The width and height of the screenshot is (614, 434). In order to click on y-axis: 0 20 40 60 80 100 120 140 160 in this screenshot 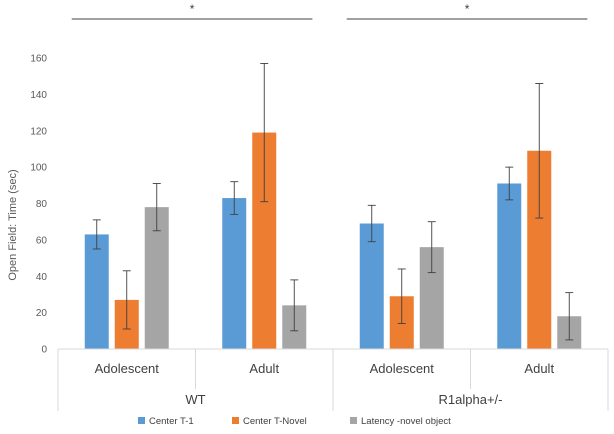, I will do `click(38, 205)`.